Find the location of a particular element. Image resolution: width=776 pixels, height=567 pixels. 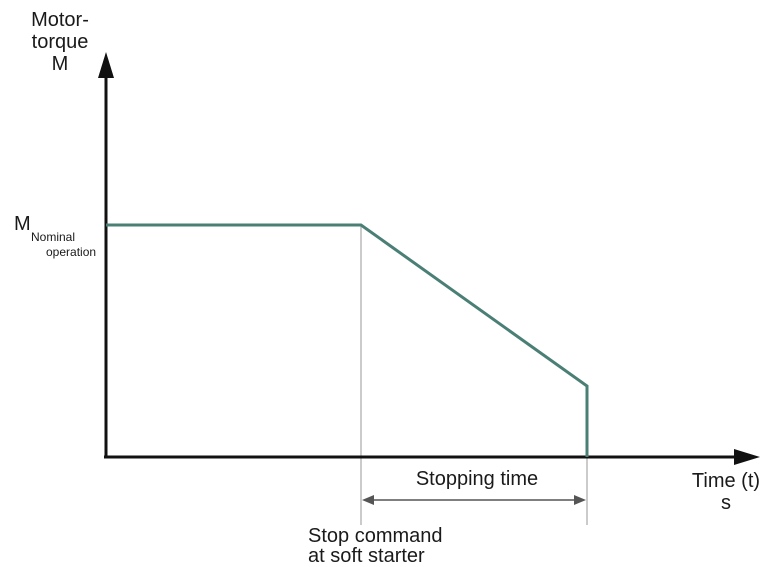

x-axis-label-line-2: s is located at coordinates (726, 503).